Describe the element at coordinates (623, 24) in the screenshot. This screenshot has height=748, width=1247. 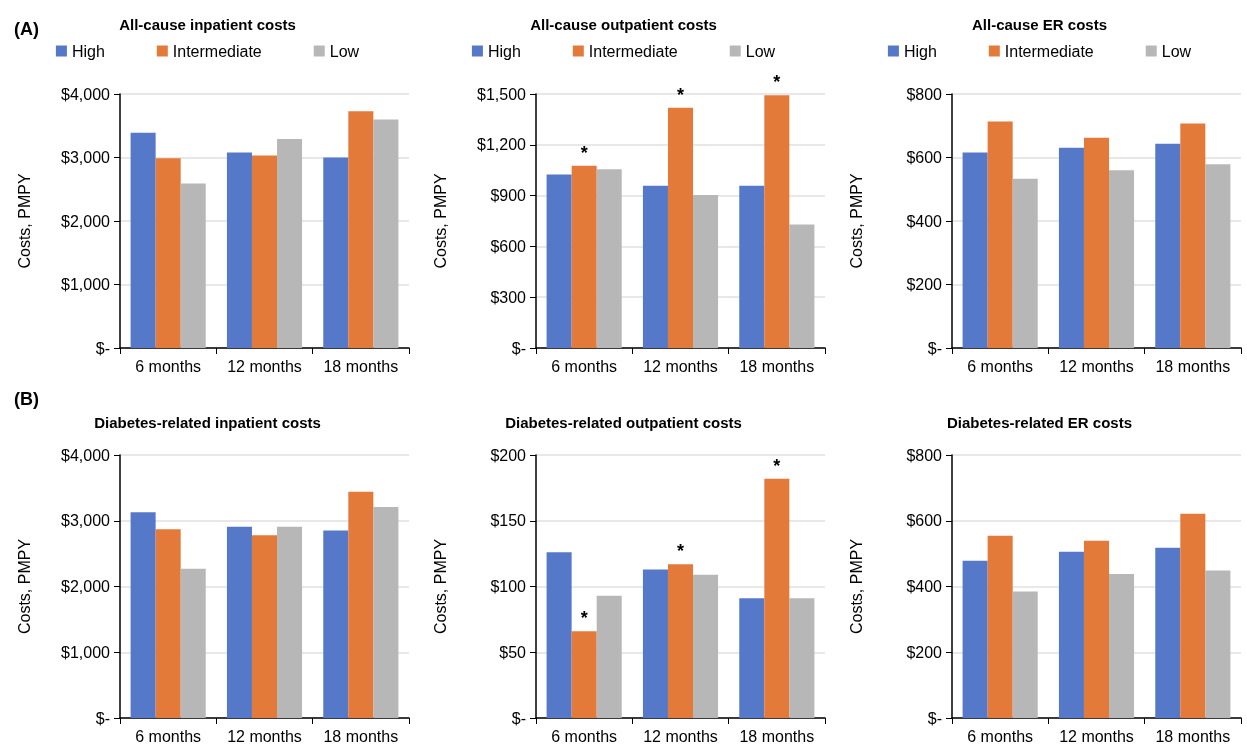
I see `chart-title: All-cause outpatient costs` at that location.